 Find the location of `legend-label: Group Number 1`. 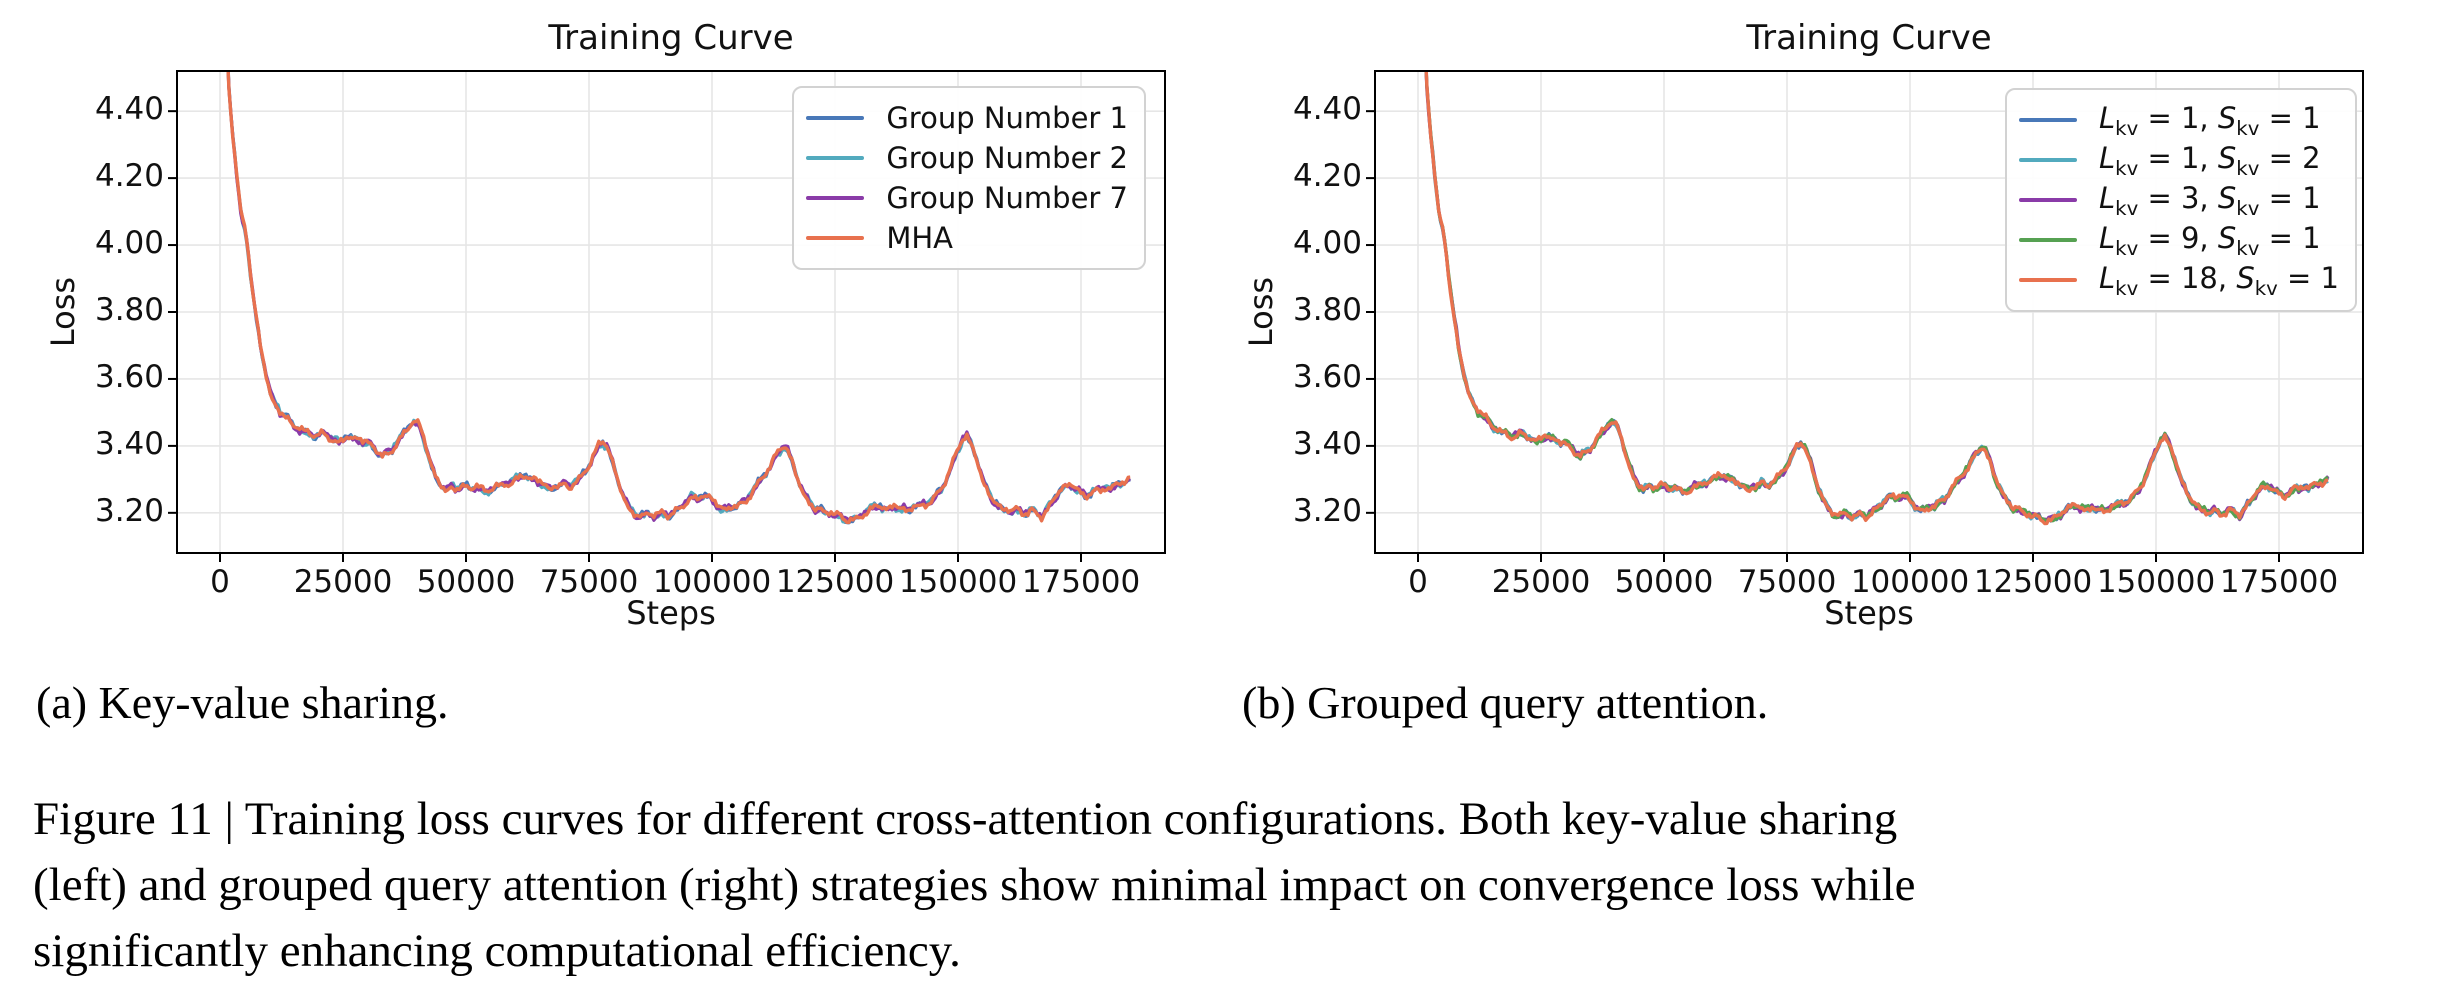

legend-label: Group Number 1 is located at coordinates (1007, 118).